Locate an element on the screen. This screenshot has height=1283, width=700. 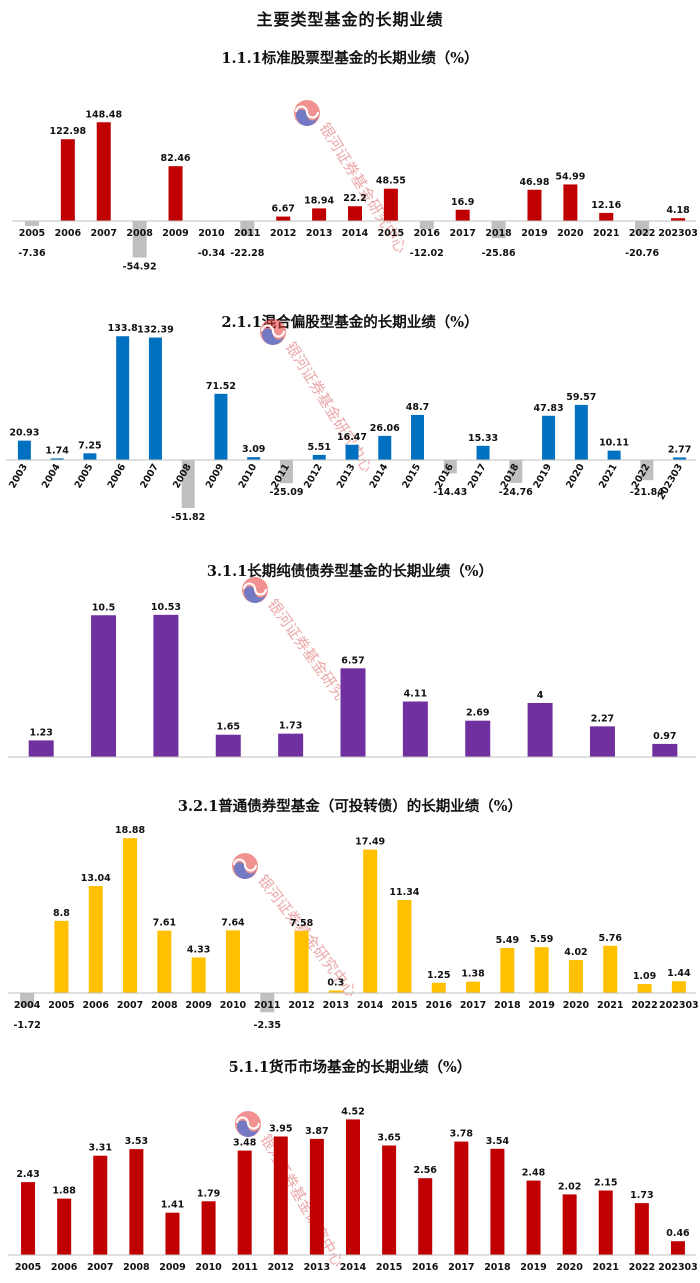
data-label-2015: 3.65 is located at coordinates (388, 1138).